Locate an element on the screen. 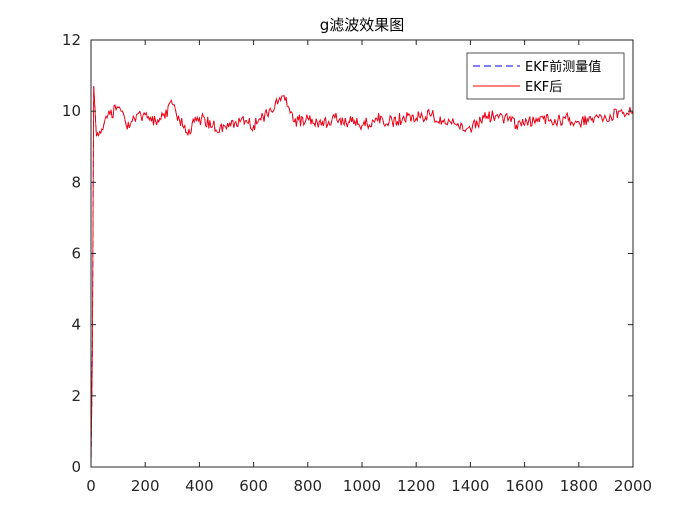 This screenshot has height=525, width=700. y-tick-label: 4 is located at coordinates (76, 325).